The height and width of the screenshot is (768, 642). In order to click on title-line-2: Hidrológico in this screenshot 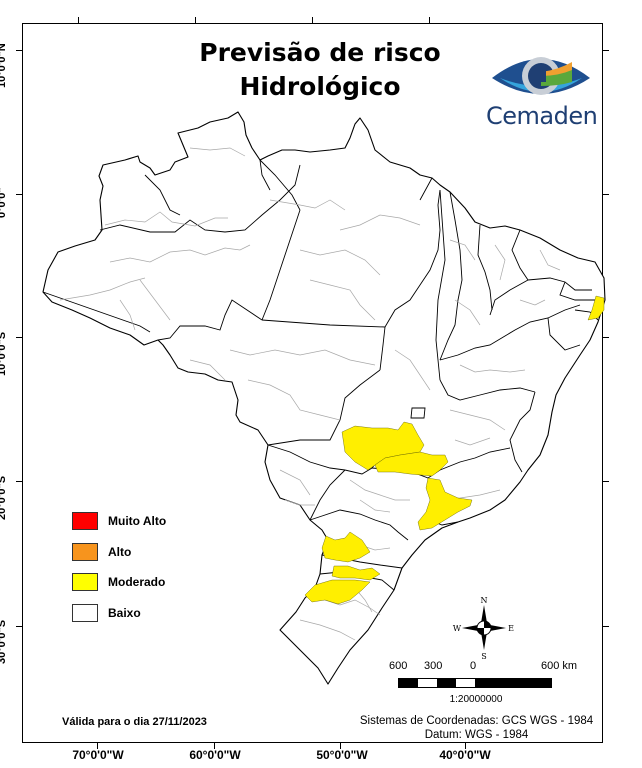, I will do `click(320, 86)`.